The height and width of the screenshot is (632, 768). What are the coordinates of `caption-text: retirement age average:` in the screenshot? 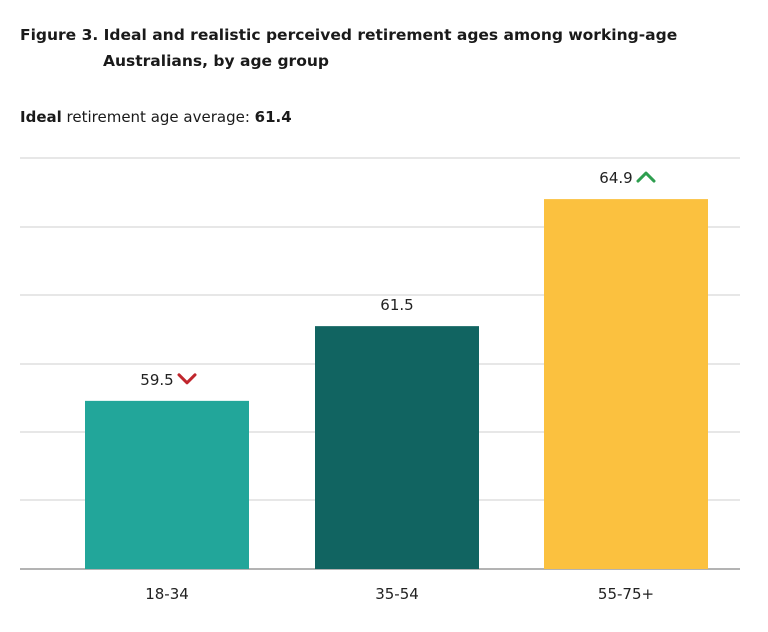 It's located at (158, 117).